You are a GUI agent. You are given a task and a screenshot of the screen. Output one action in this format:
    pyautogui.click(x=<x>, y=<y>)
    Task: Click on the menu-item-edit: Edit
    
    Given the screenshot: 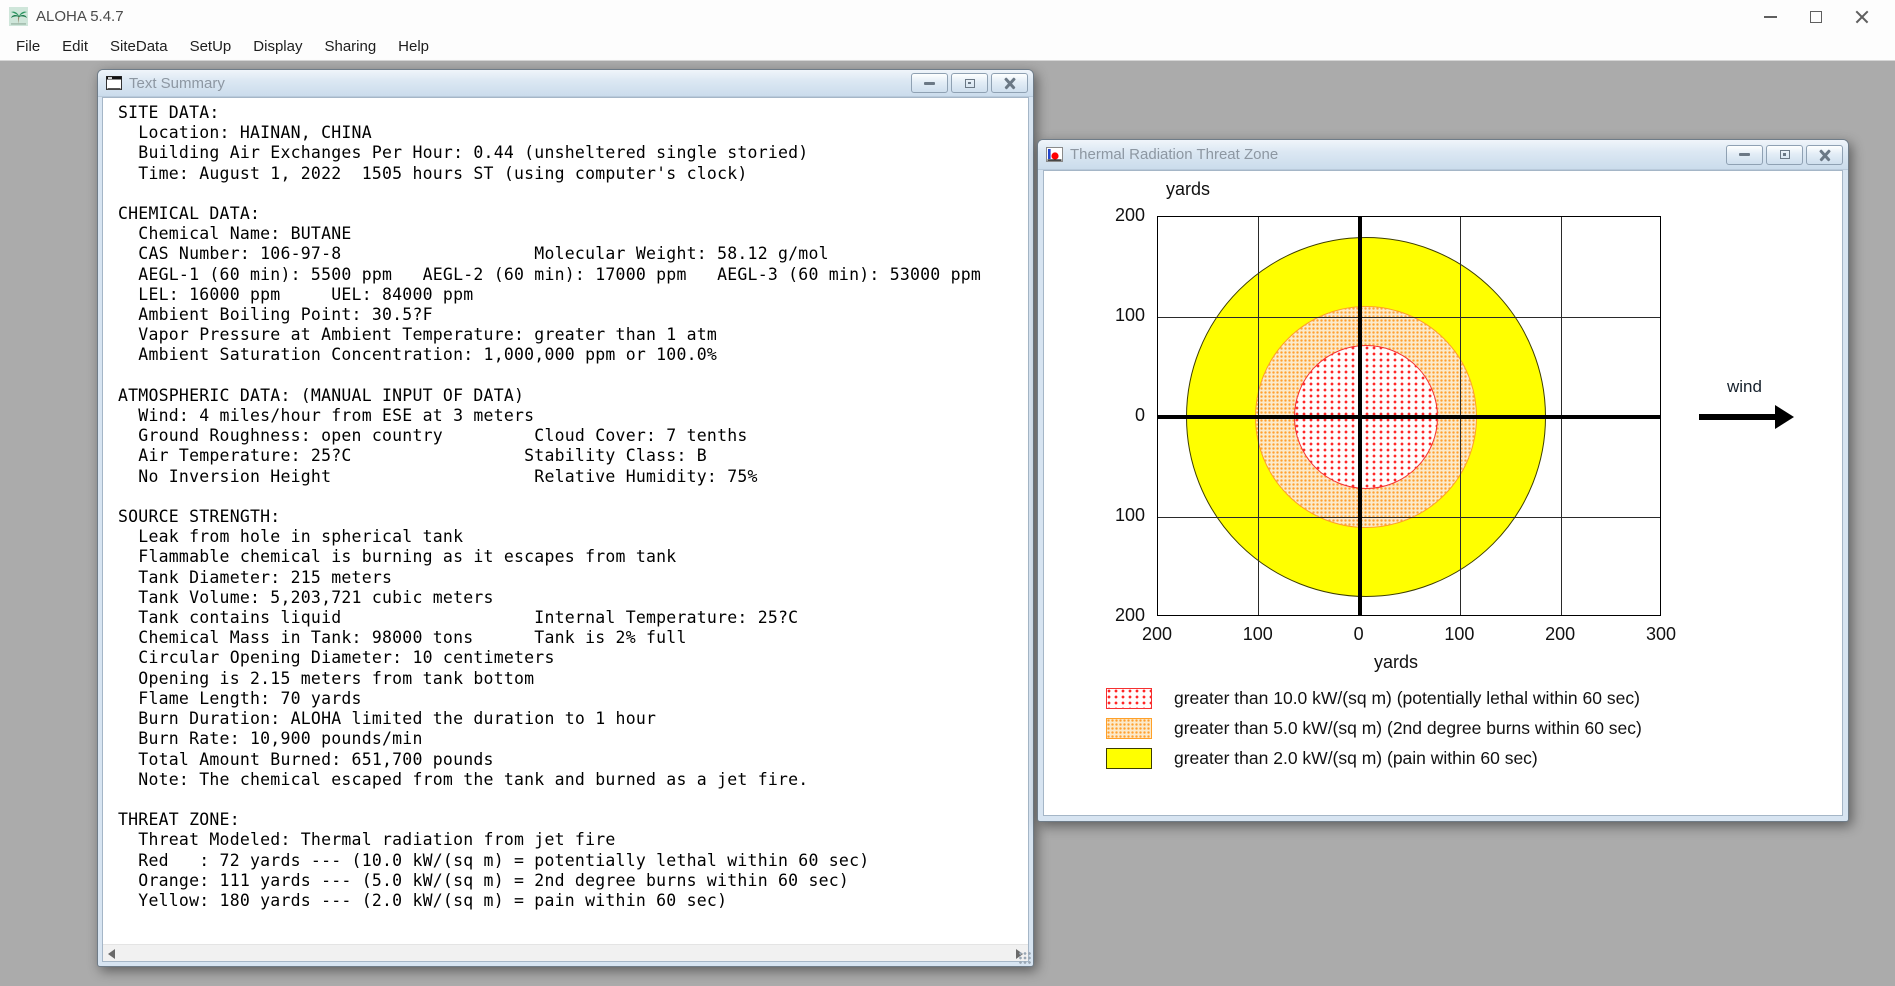 What is the action you would take?
    pyautogui.click(x=75, y=46)
    